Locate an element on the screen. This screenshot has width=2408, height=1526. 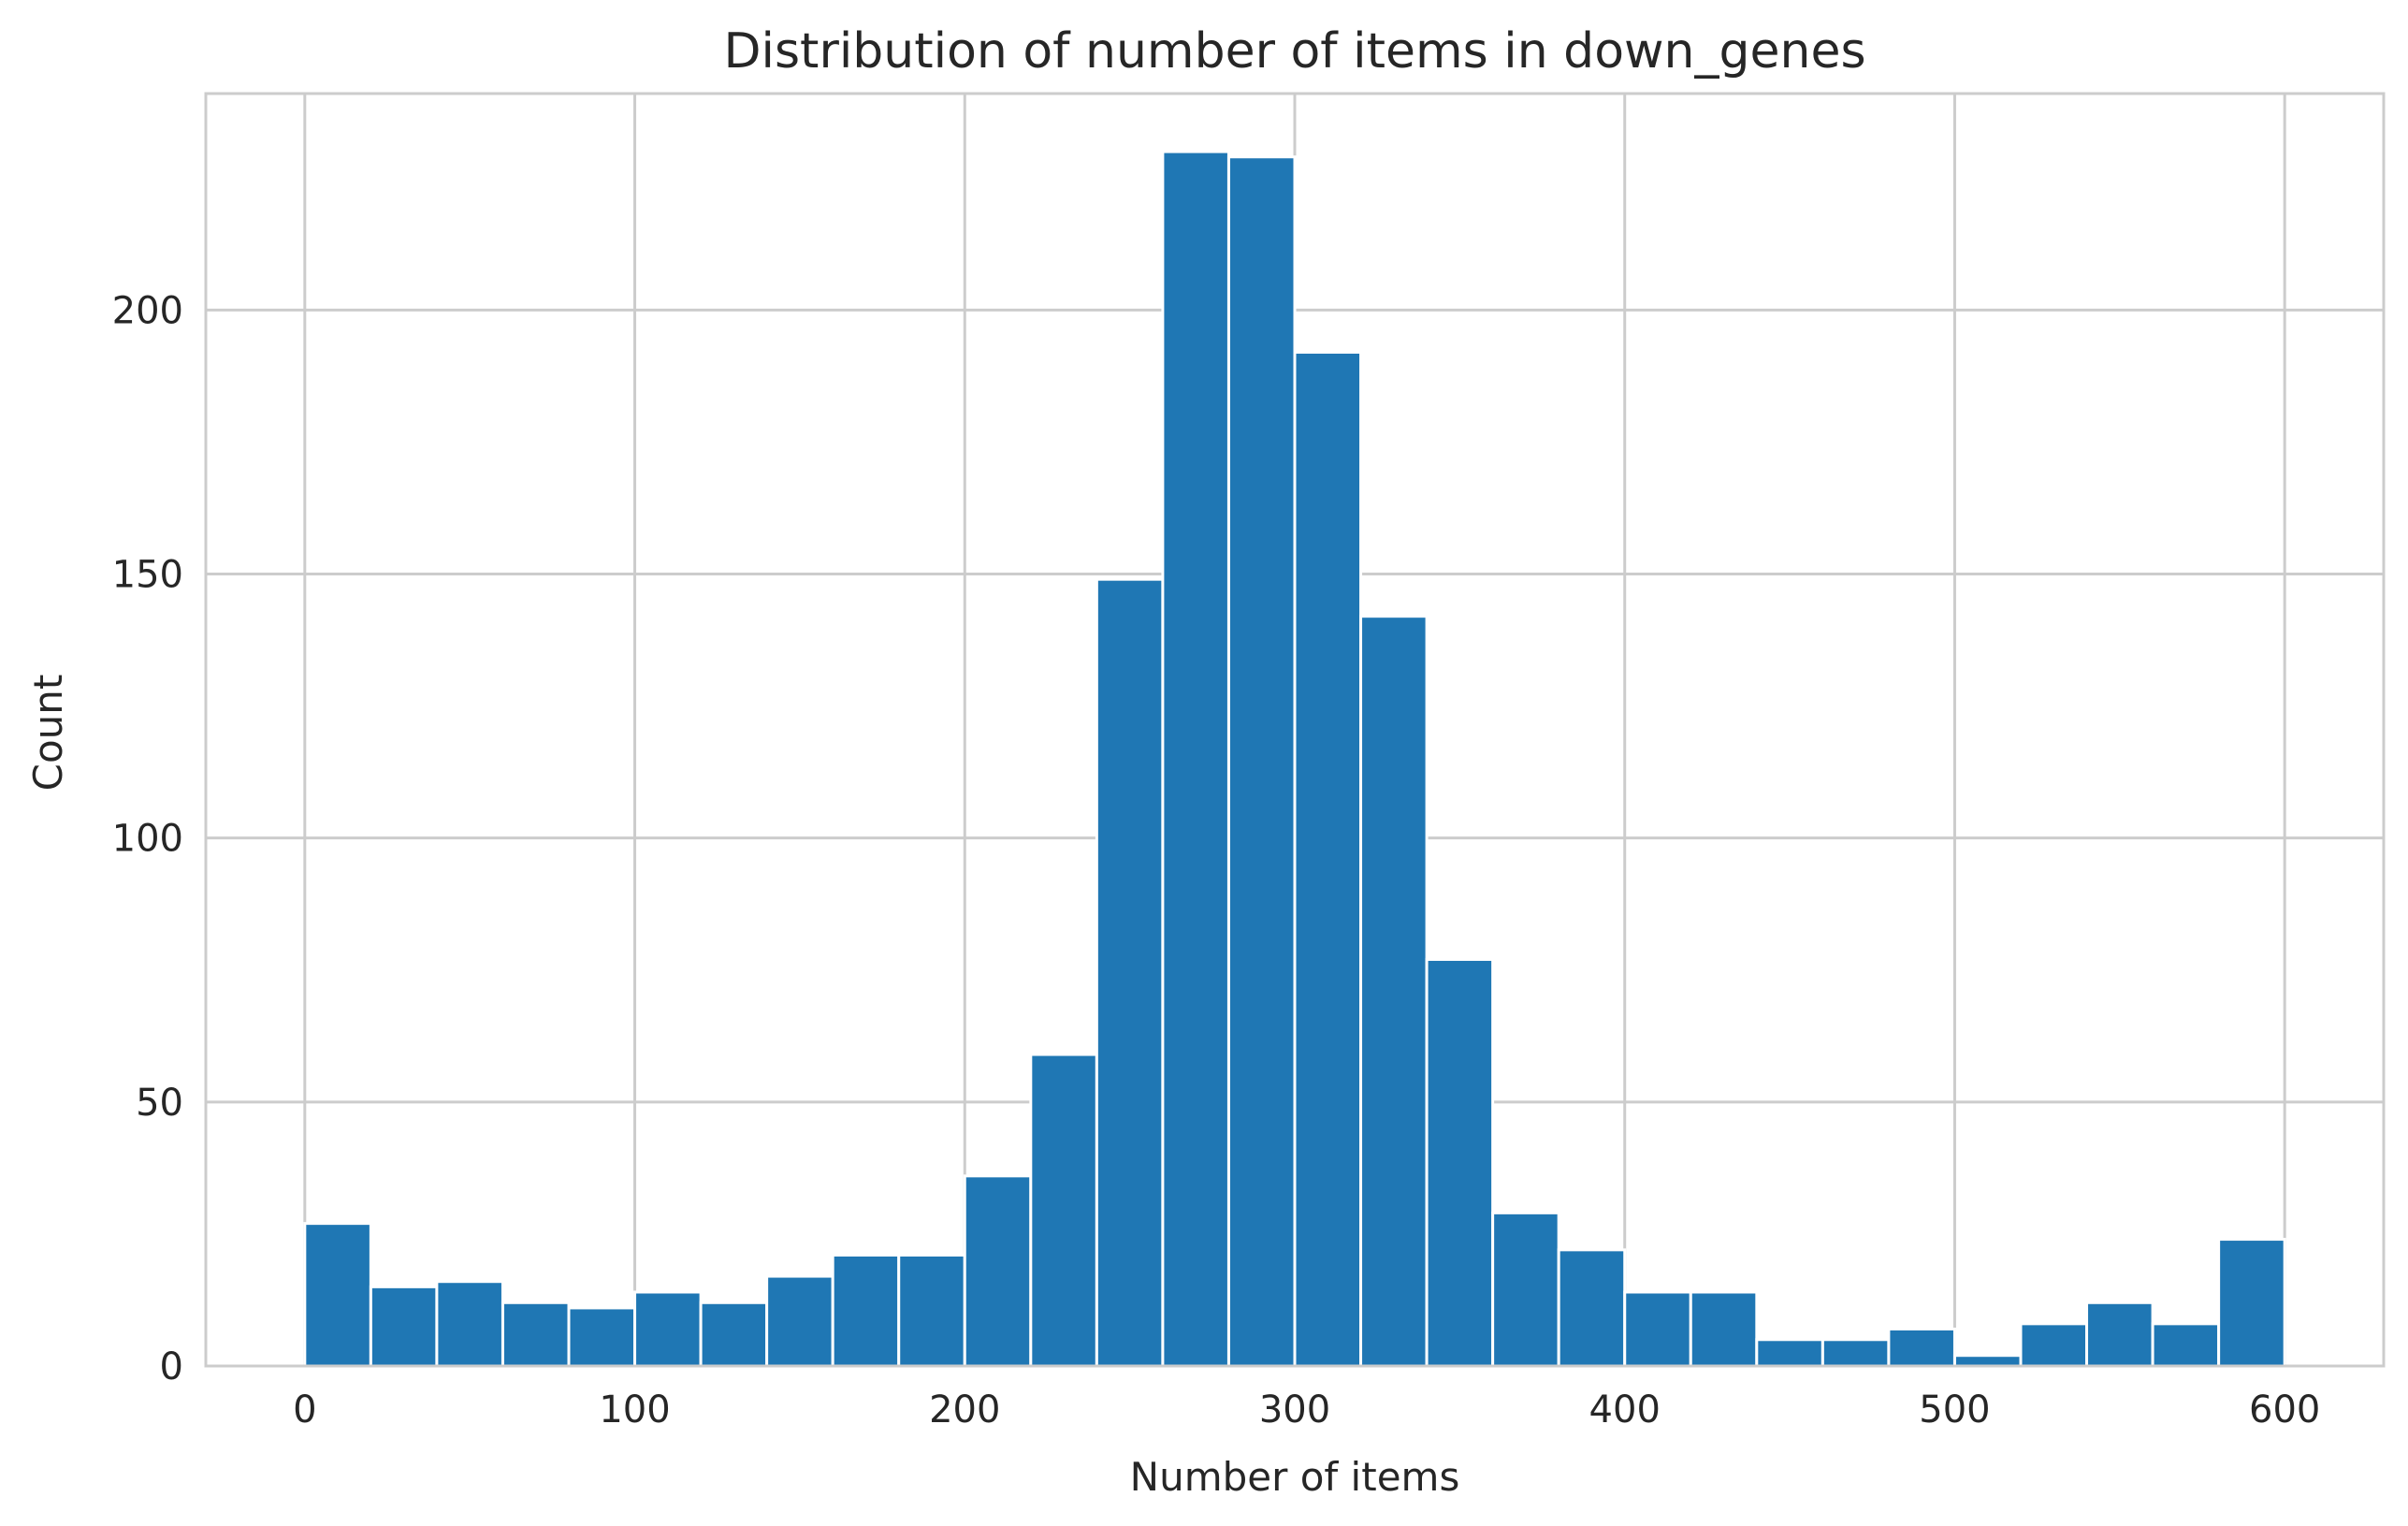
x-tick-label: 200 is located at coordinates (965, 1410).